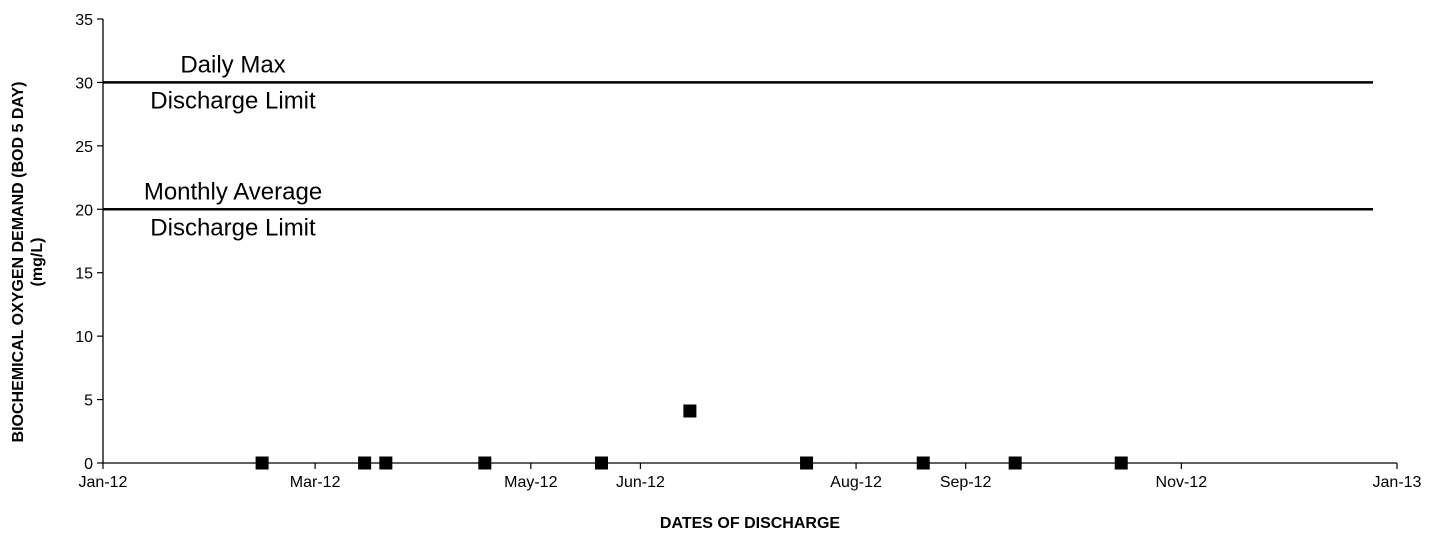 Image resolution: width=1447 pixels, height=535 pixels. Describe the element at coordinates (84, 337) in the screenshot. I see `y-tick-label: 10` at that location.